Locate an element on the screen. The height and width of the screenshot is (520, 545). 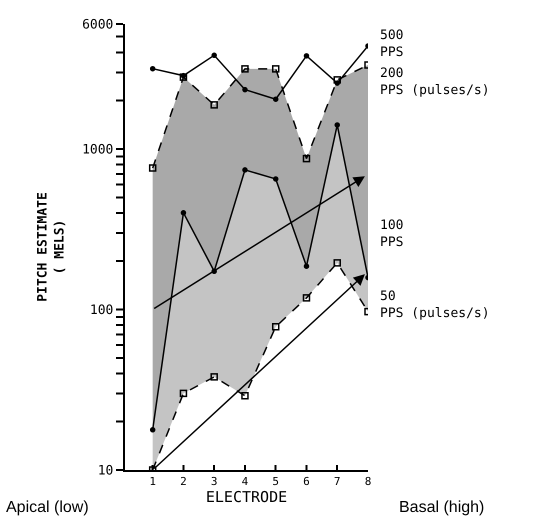
y-tick-label: 1000 is located at coordinates (98, 150).